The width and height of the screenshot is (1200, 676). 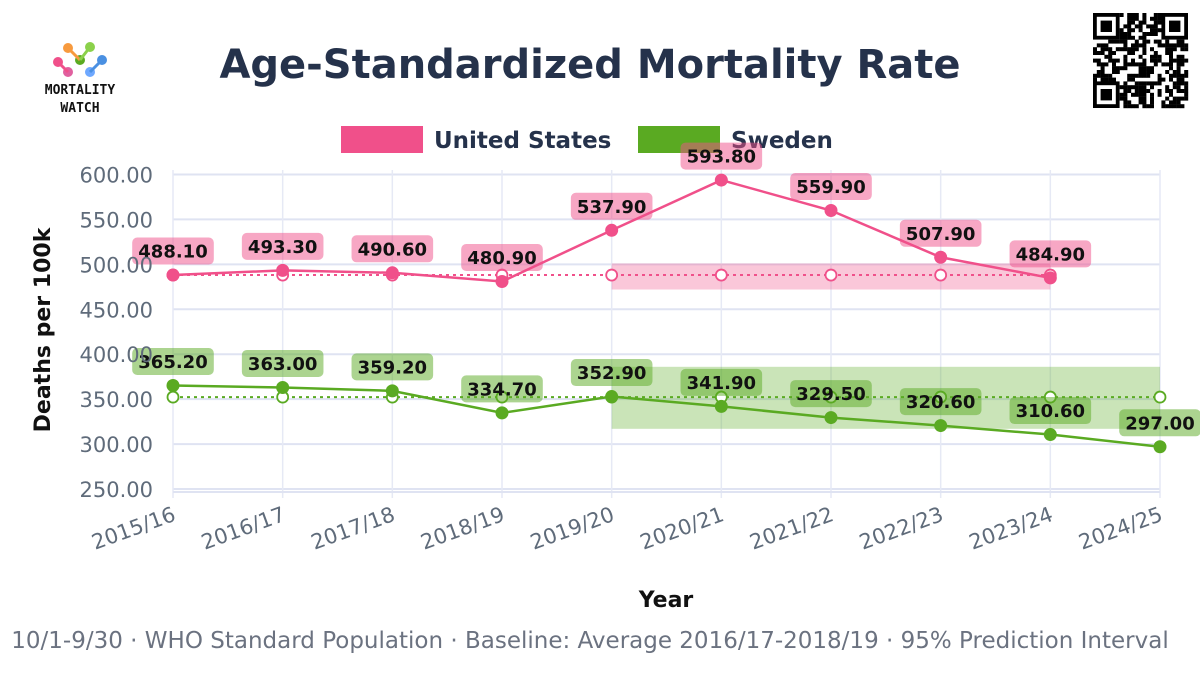 I want to click on data-label: 593.80, so click(x=721, y=157).